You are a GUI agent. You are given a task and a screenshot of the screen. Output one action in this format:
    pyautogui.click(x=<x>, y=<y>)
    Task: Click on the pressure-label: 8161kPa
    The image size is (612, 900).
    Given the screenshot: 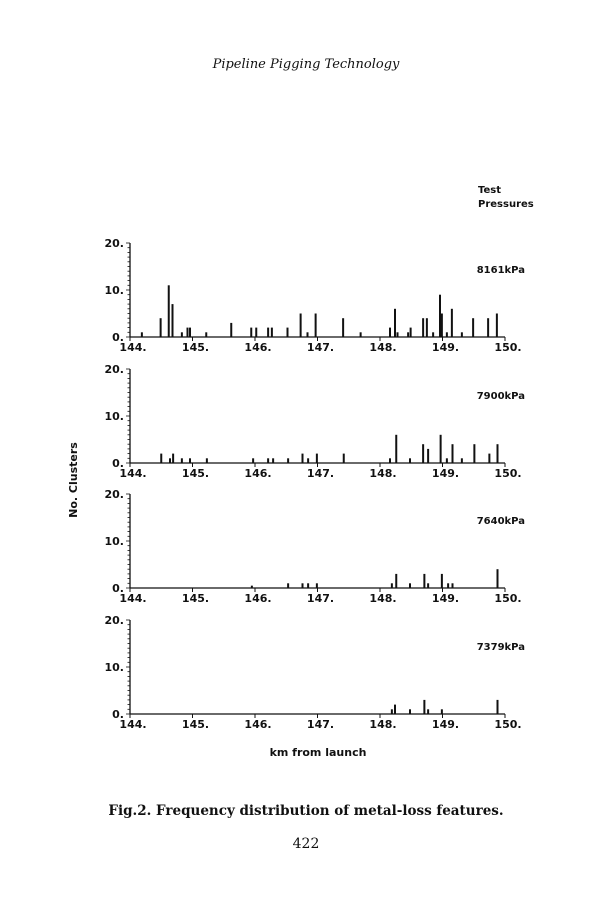 What is the action you would take?
    pyautogui.click(x=501, y=270)
    